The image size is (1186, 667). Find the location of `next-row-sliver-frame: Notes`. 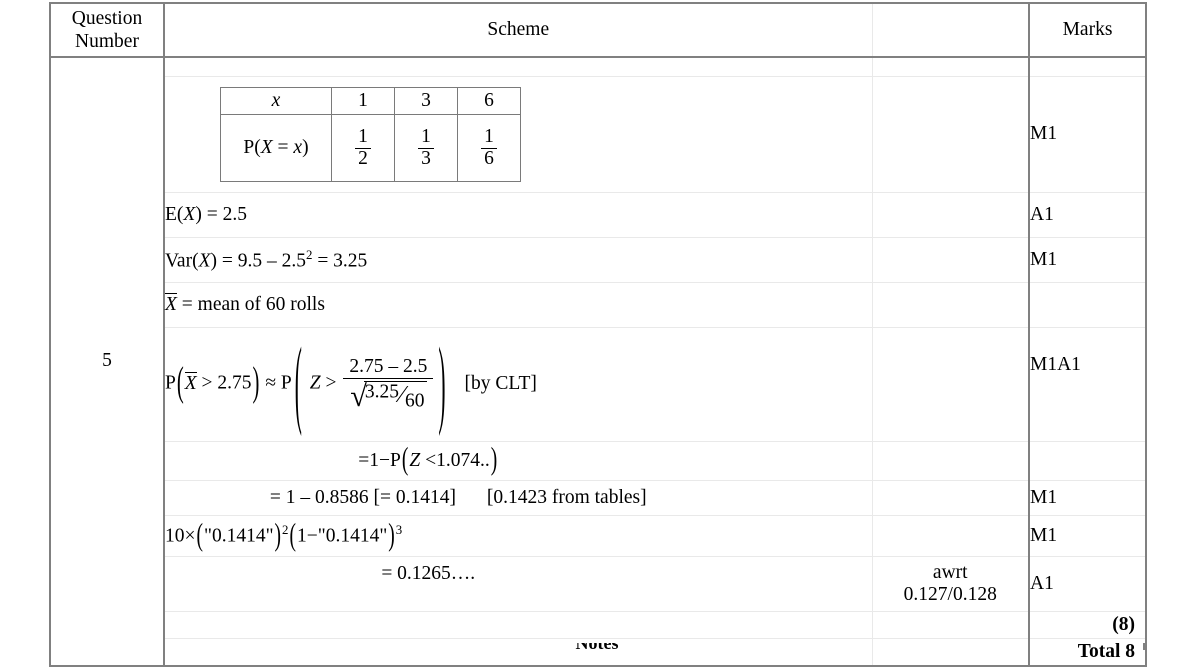

next-row-sliver-frame: Notes is located at coordinates (597, 646).